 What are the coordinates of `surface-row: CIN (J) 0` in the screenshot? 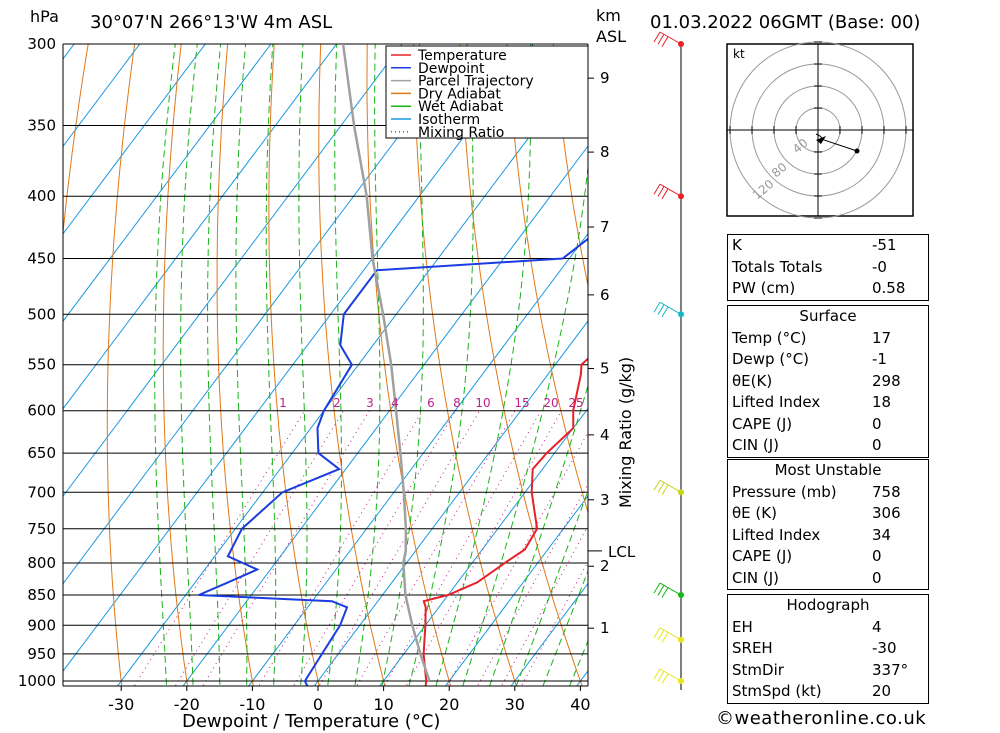 It's located at (828, 446).